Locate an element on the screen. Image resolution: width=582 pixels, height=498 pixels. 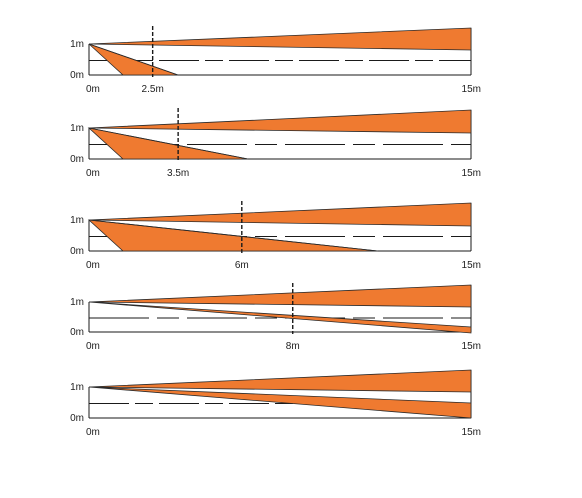
marker-label: 2.5m is located at coordinates (153, 89).